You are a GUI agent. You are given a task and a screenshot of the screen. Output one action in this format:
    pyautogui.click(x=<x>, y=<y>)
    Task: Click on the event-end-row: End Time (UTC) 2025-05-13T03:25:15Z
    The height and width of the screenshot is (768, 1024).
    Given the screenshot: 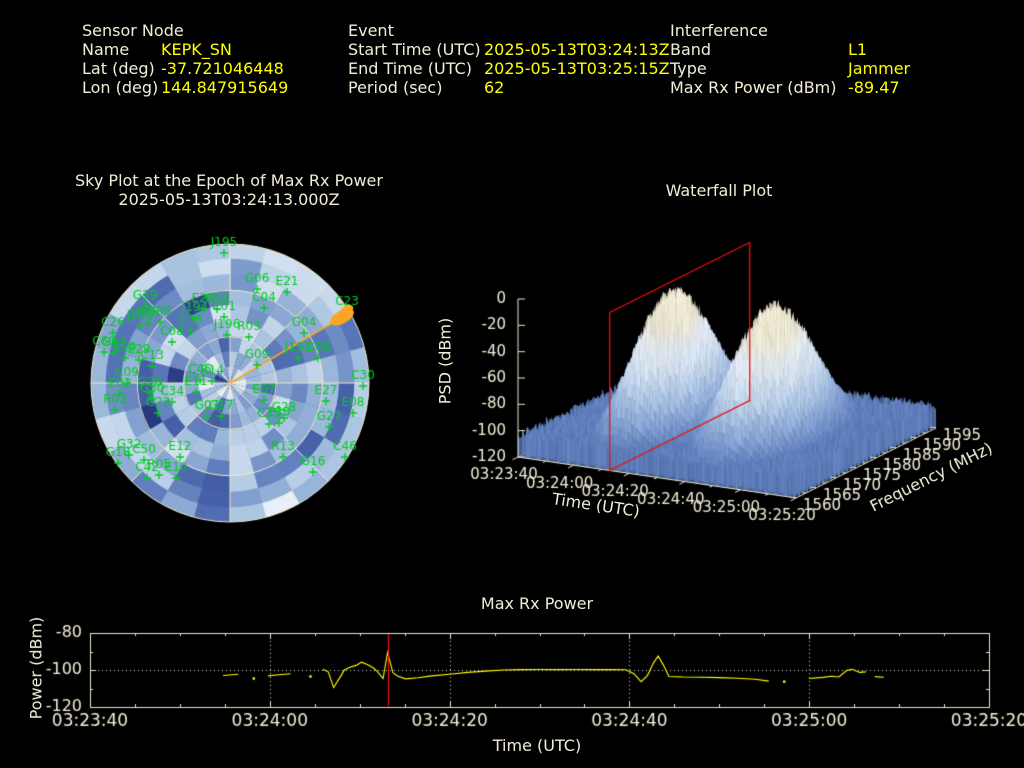 What is the action you would take?
    pyautogui.click(x=509, y=68)
    